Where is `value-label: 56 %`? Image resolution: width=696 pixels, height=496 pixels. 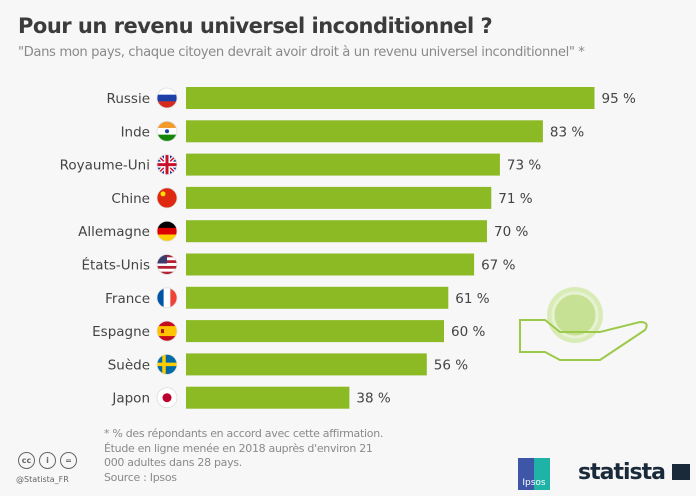
value-label: 56 % is located at coordinates (451, 365).